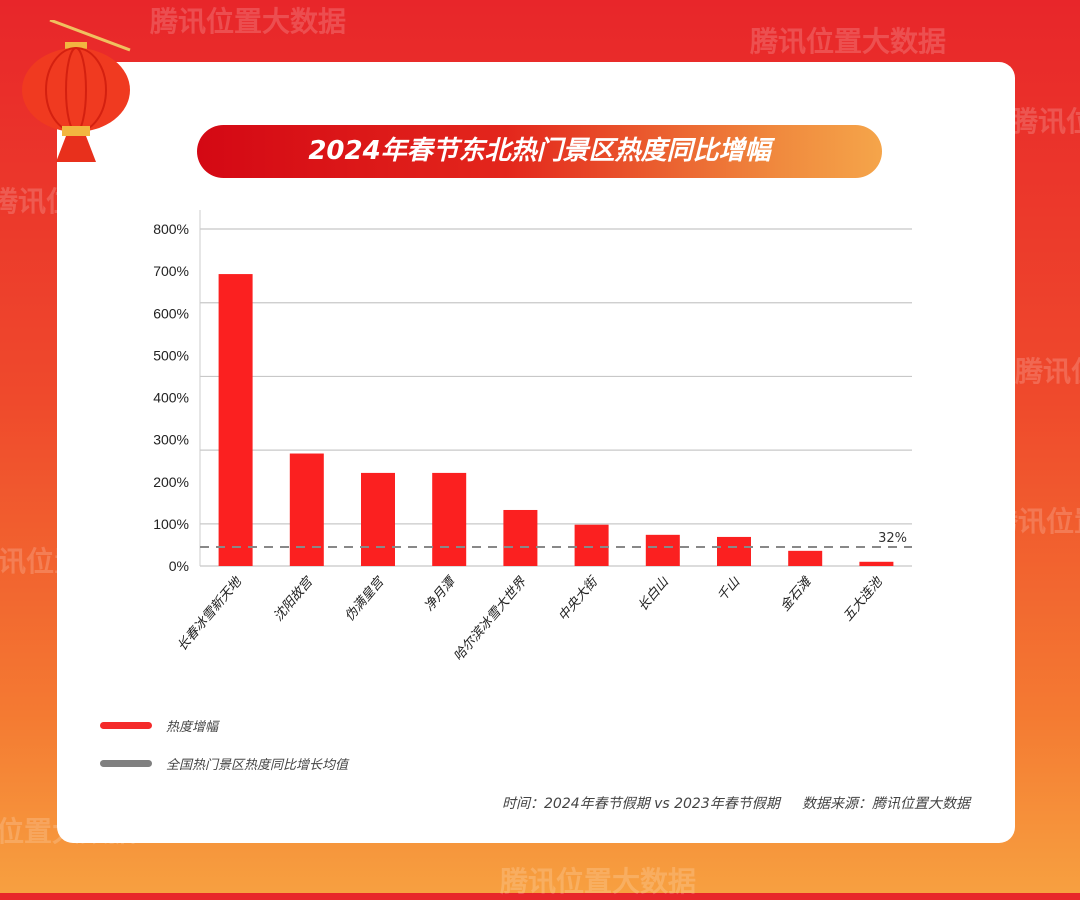  Describe the element at coordinates (171, 355) in the screenshot. I see `y-tick-label: 500%` at that location.